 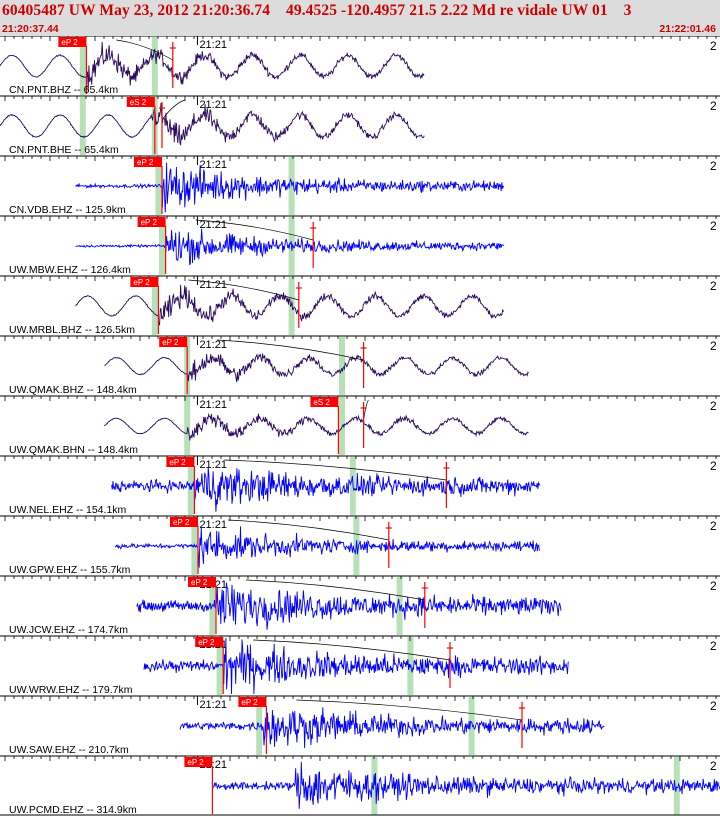 I want to click on trace-panel: 21:21 2 eP 2 CN.PNT.BHZ -- 65.4km, so click(x=360, y=66).